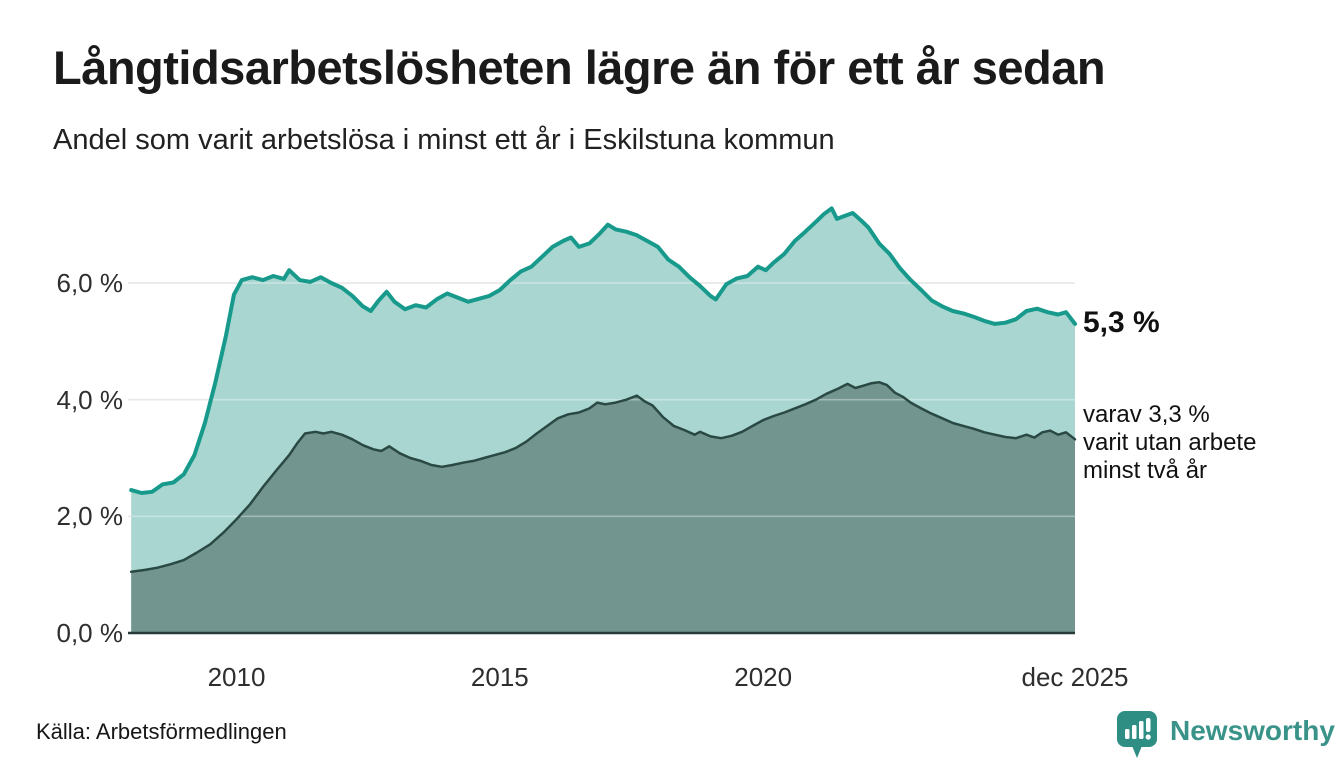 This screenshot has height=780, width=1340. I want to click on x-axis-tick-label: 2010, so click(236, 677).